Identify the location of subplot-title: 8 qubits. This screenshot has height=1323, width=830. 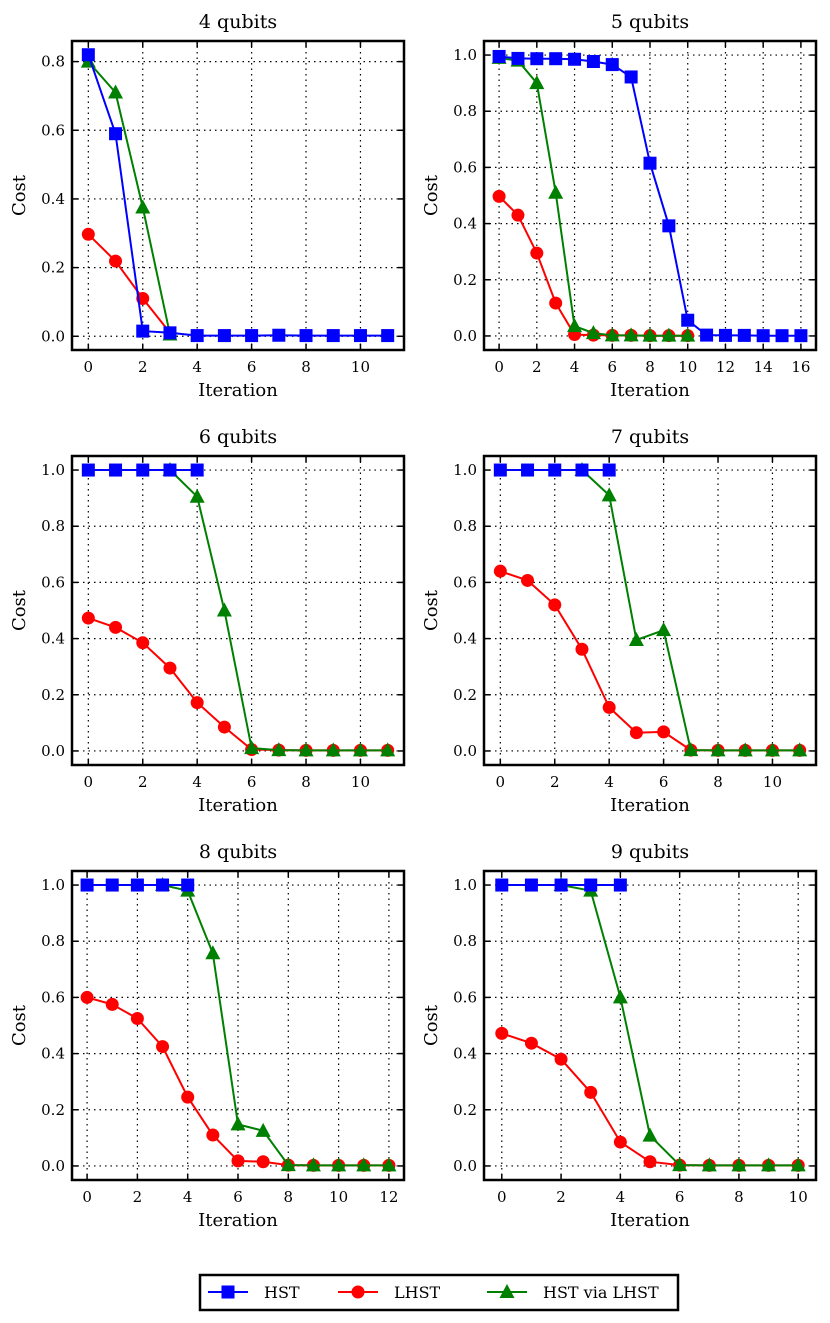
(238, 852).